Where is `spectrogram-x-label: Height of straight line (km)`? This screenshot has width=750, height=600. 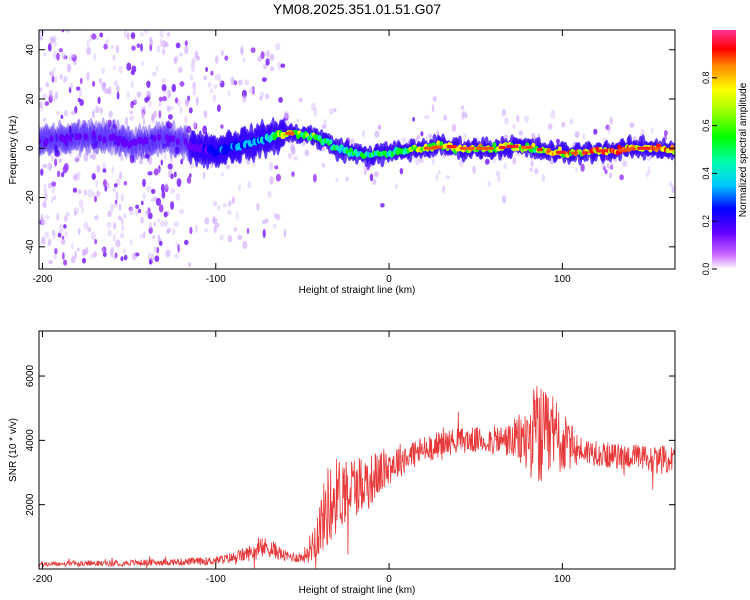
spectrogram-x-label: Height of straight line (km) is located at coordinates (357, 290).